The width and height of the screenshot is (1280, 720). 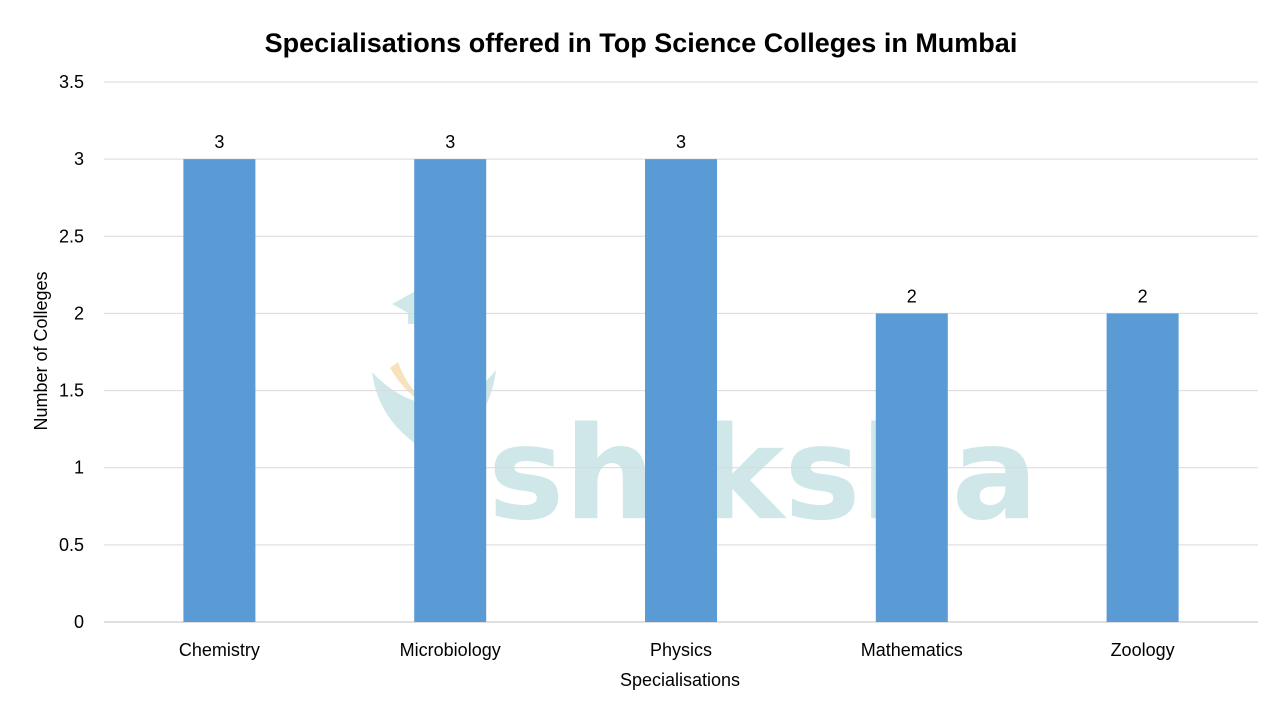 I want to click on watermark-text: shiksha, so click(x=763, y=474).